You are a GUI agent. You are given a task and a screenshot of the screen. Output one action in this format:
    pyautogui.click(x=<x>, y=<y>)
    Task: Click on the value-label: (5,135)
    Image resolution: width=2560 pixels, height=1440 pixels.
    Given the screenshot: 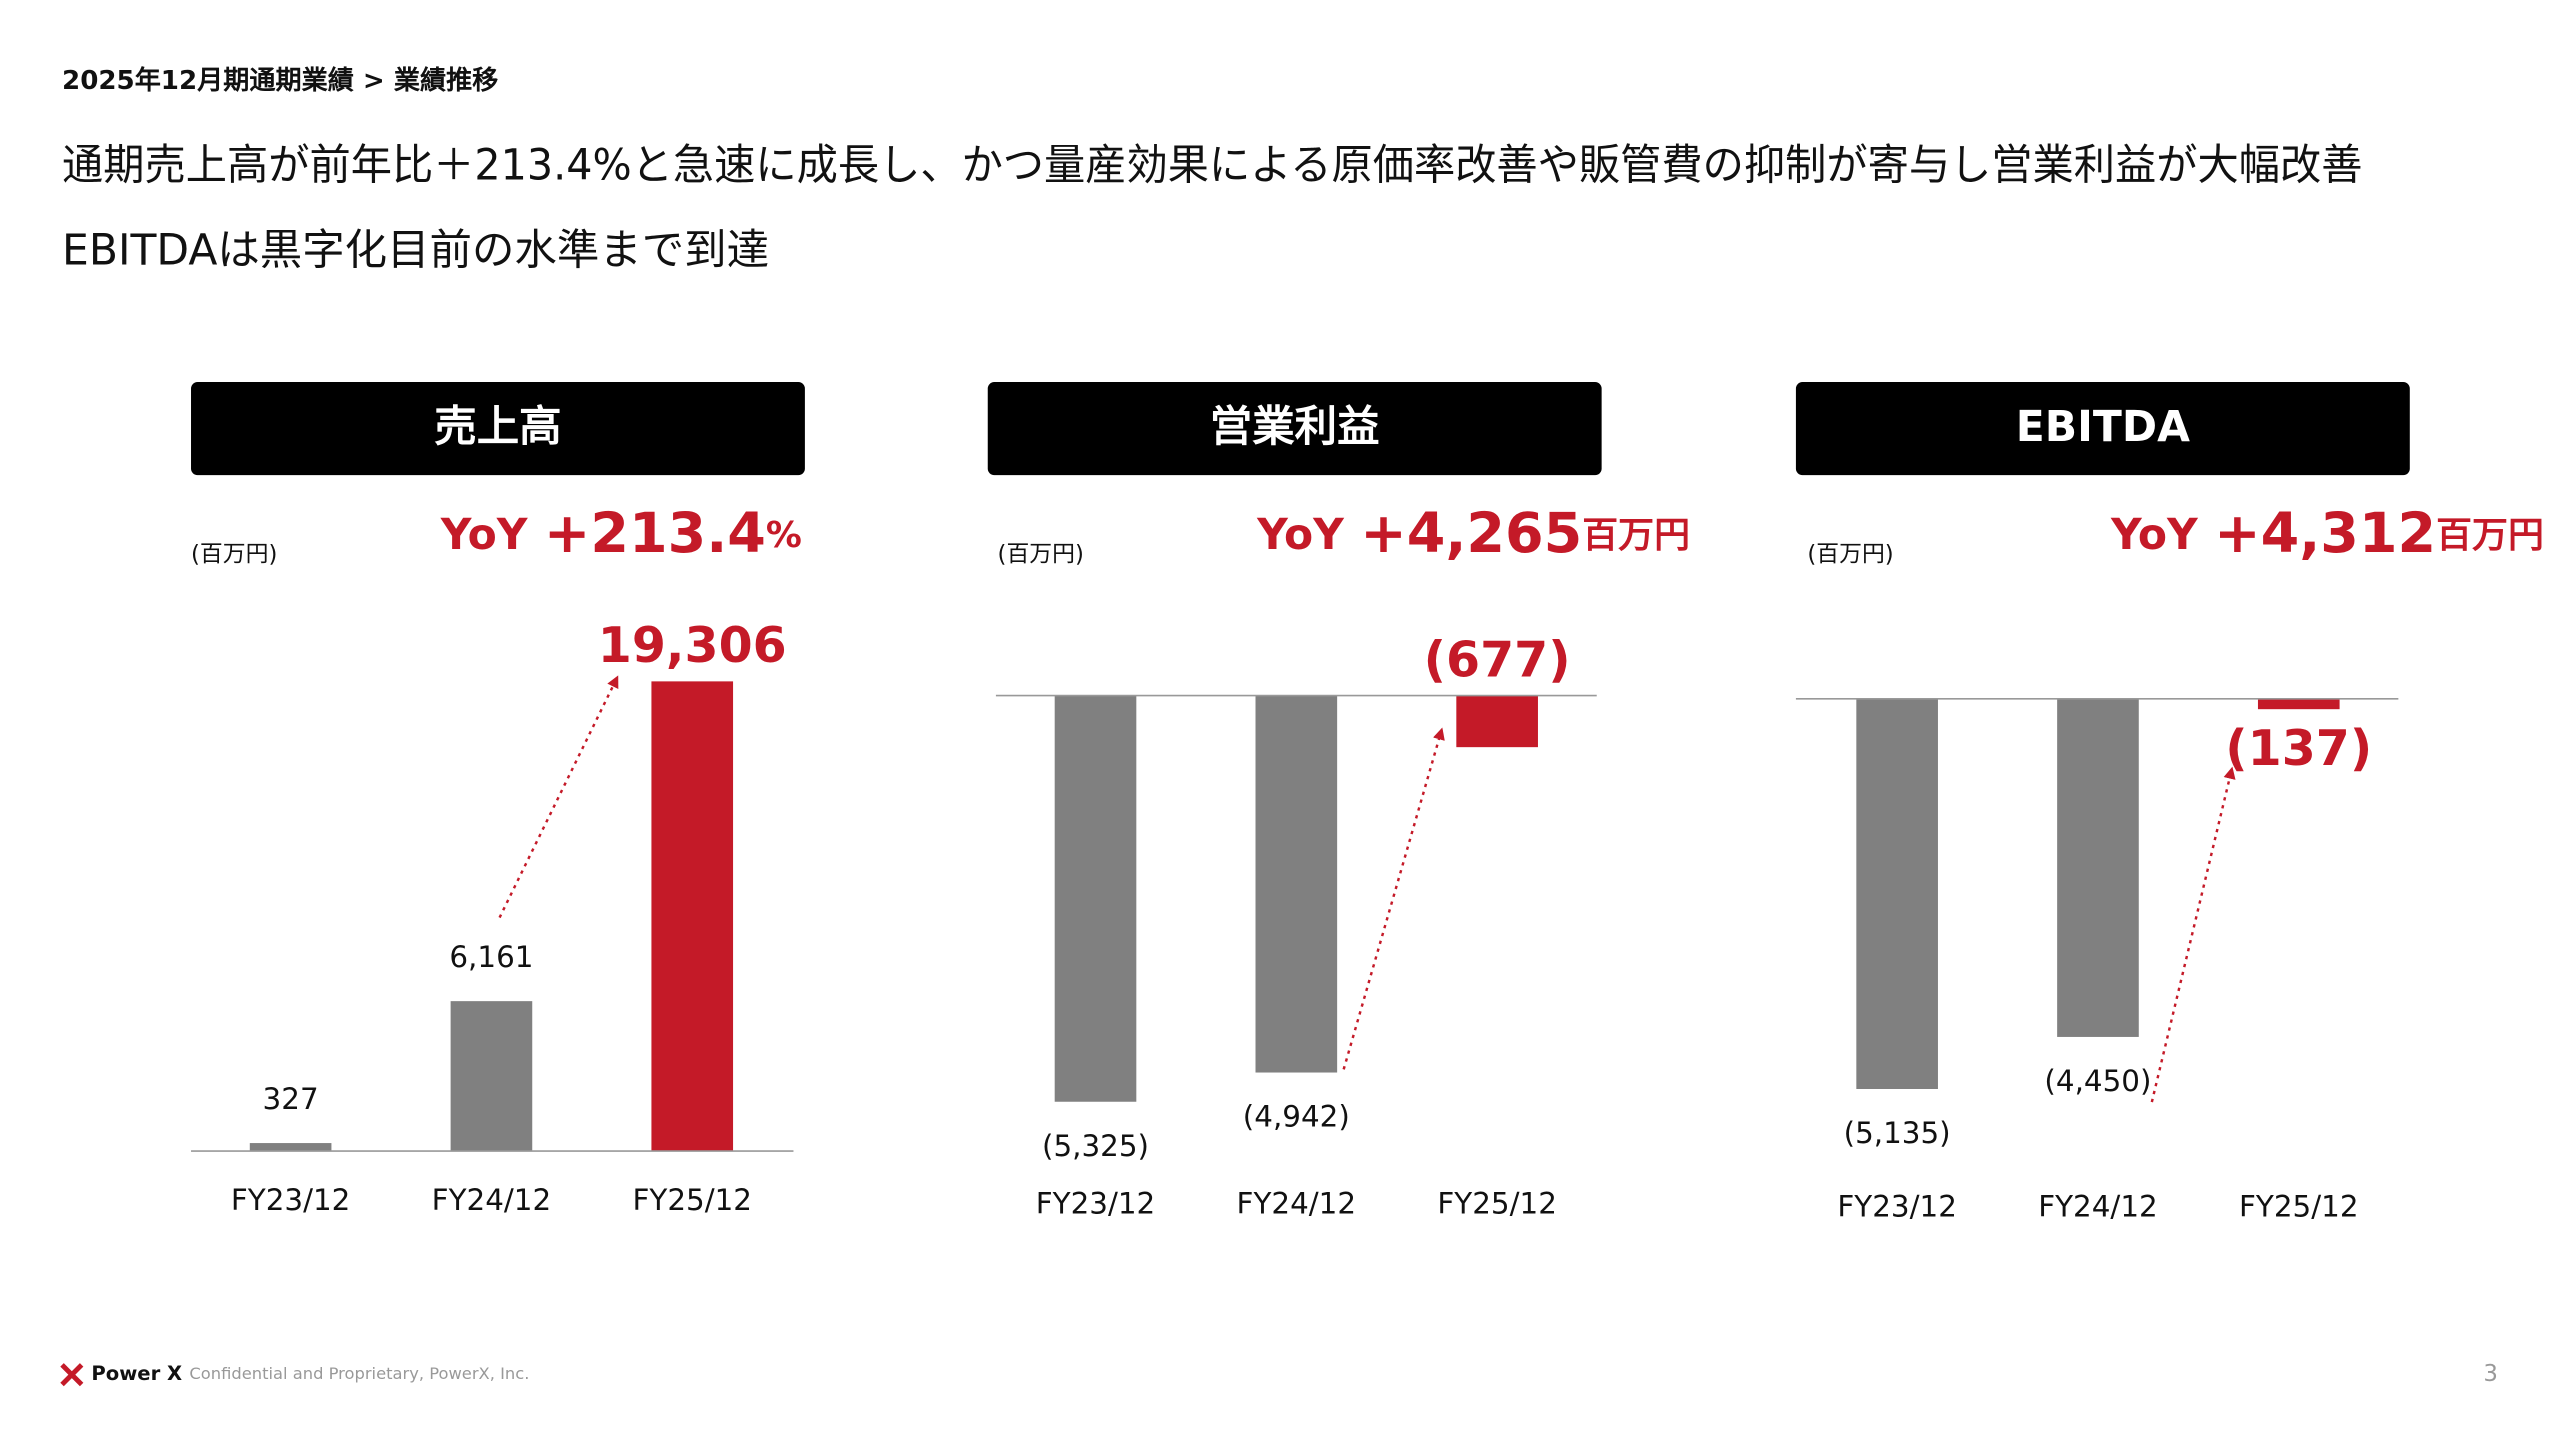 What is the action you would take?
    pyautogui.click(x=1897, y=1133)
    